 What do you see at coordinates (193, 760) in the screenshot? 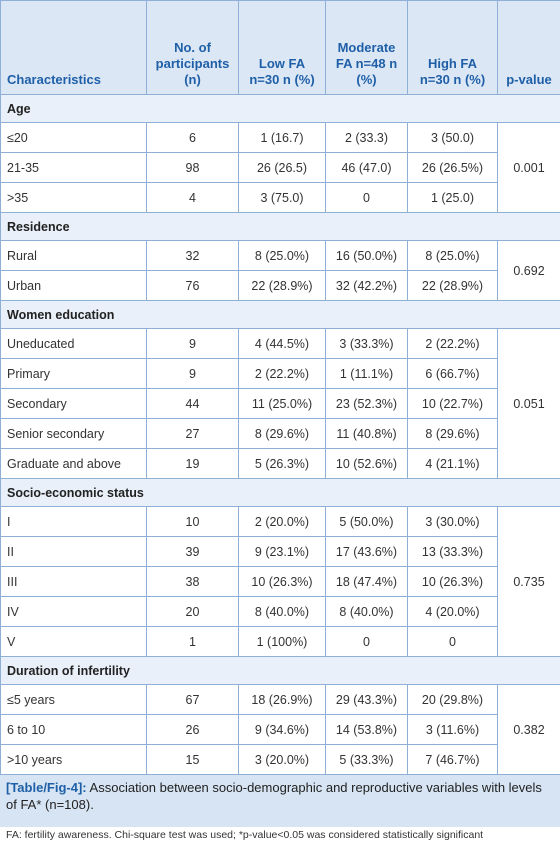
I see `cell: 15` at bounding box center [193, 760].